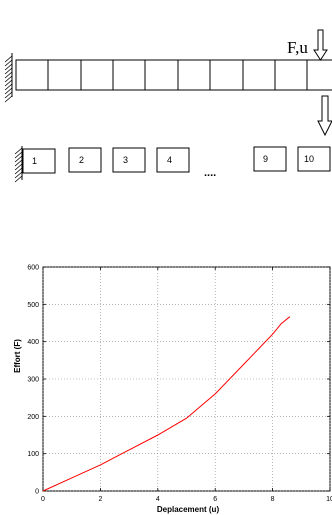  Describe the element at coordinates (37, 492) in the screenshot. I see `y-tick-label: 0` at that location.